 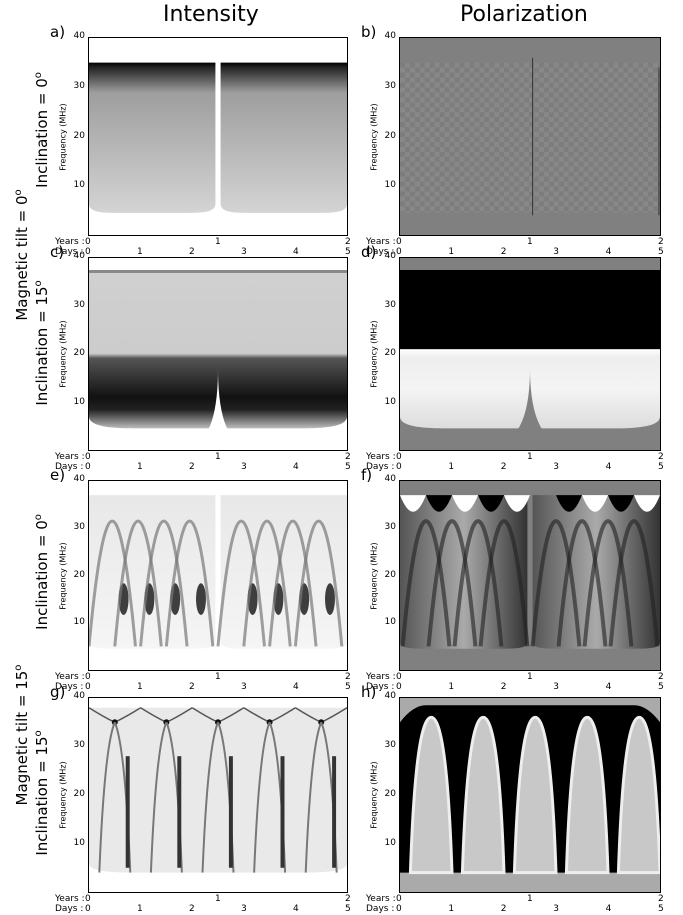 I want to click on panel-b-ytick: 30, so click(x=390, y=85).